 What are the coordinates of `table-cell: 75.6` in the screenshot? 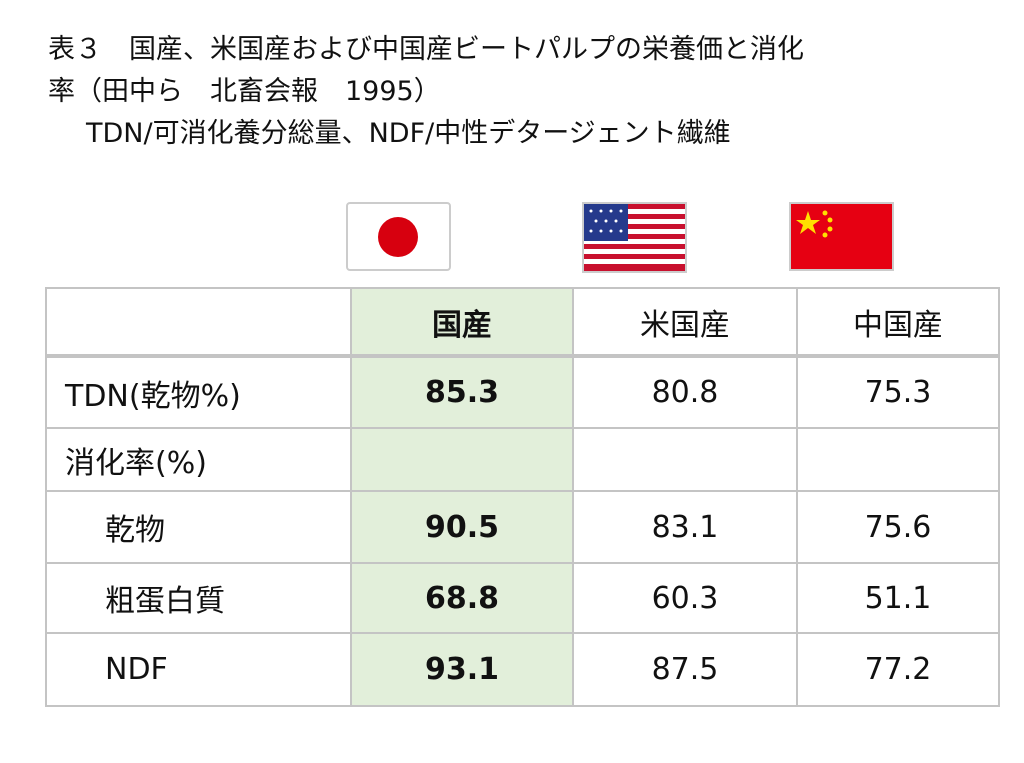 It's located at (898, 527).